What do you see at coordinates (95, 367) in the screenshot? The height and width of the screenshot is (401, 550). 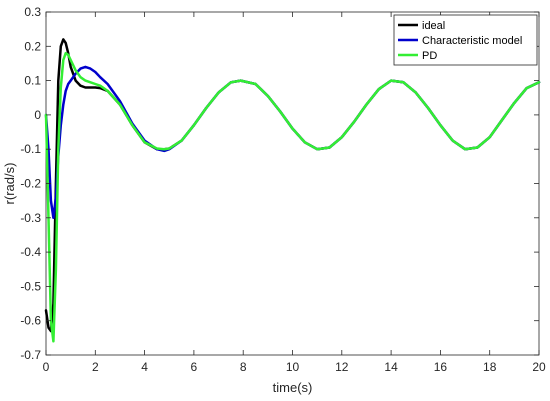 I see `x-tick-label: 2` at bounding box center [95, 367].